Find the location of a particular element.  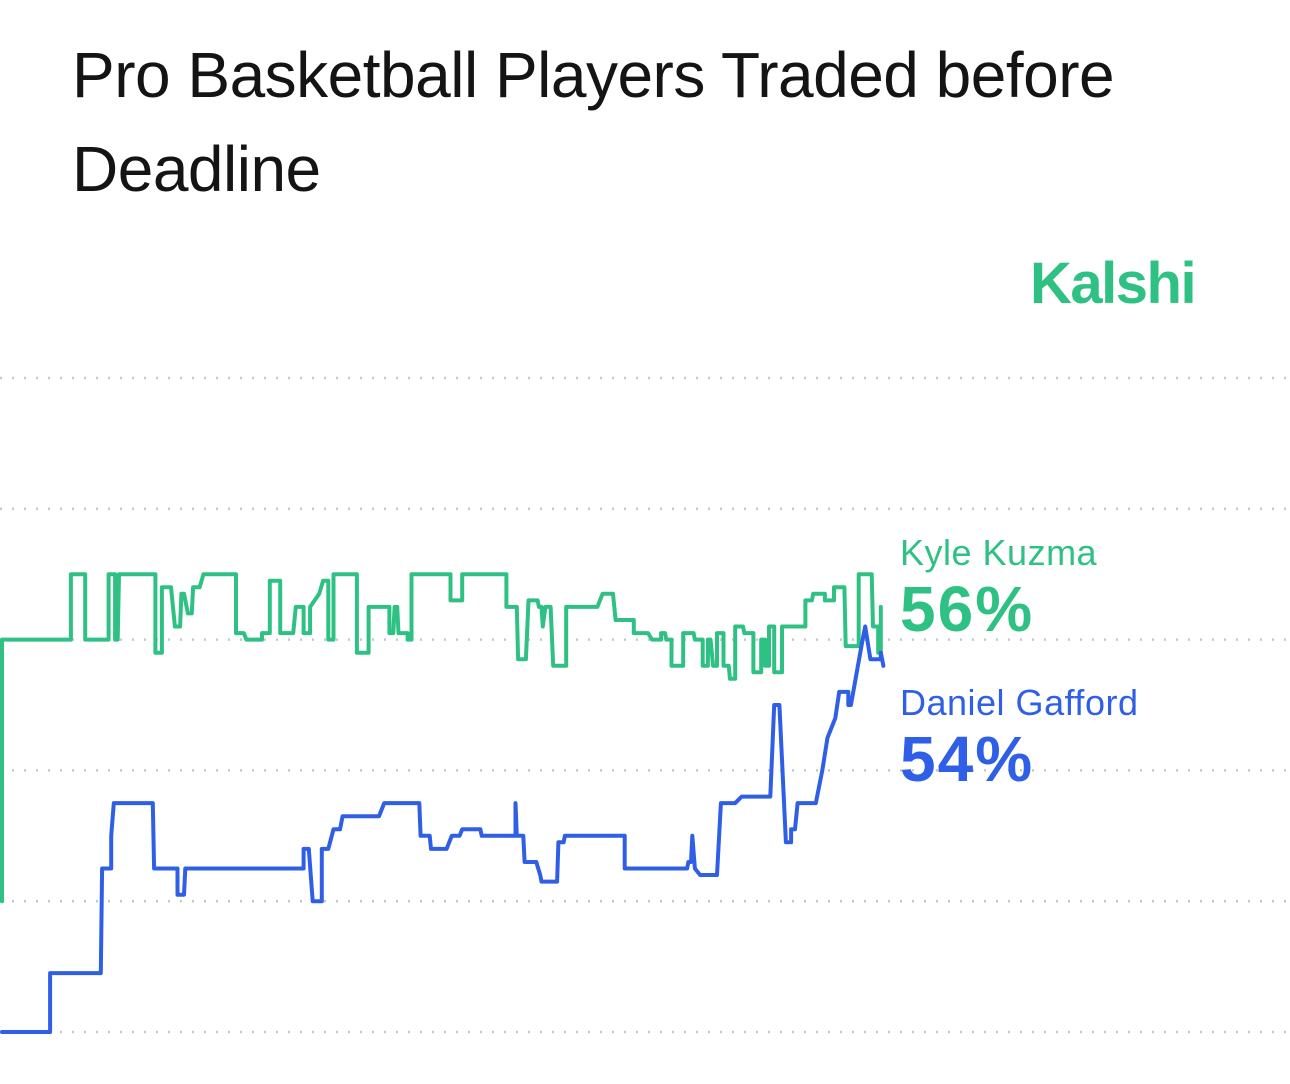

series-label-daniel-gafford: Daniel Gafford is located at coordinates (1019, 702).